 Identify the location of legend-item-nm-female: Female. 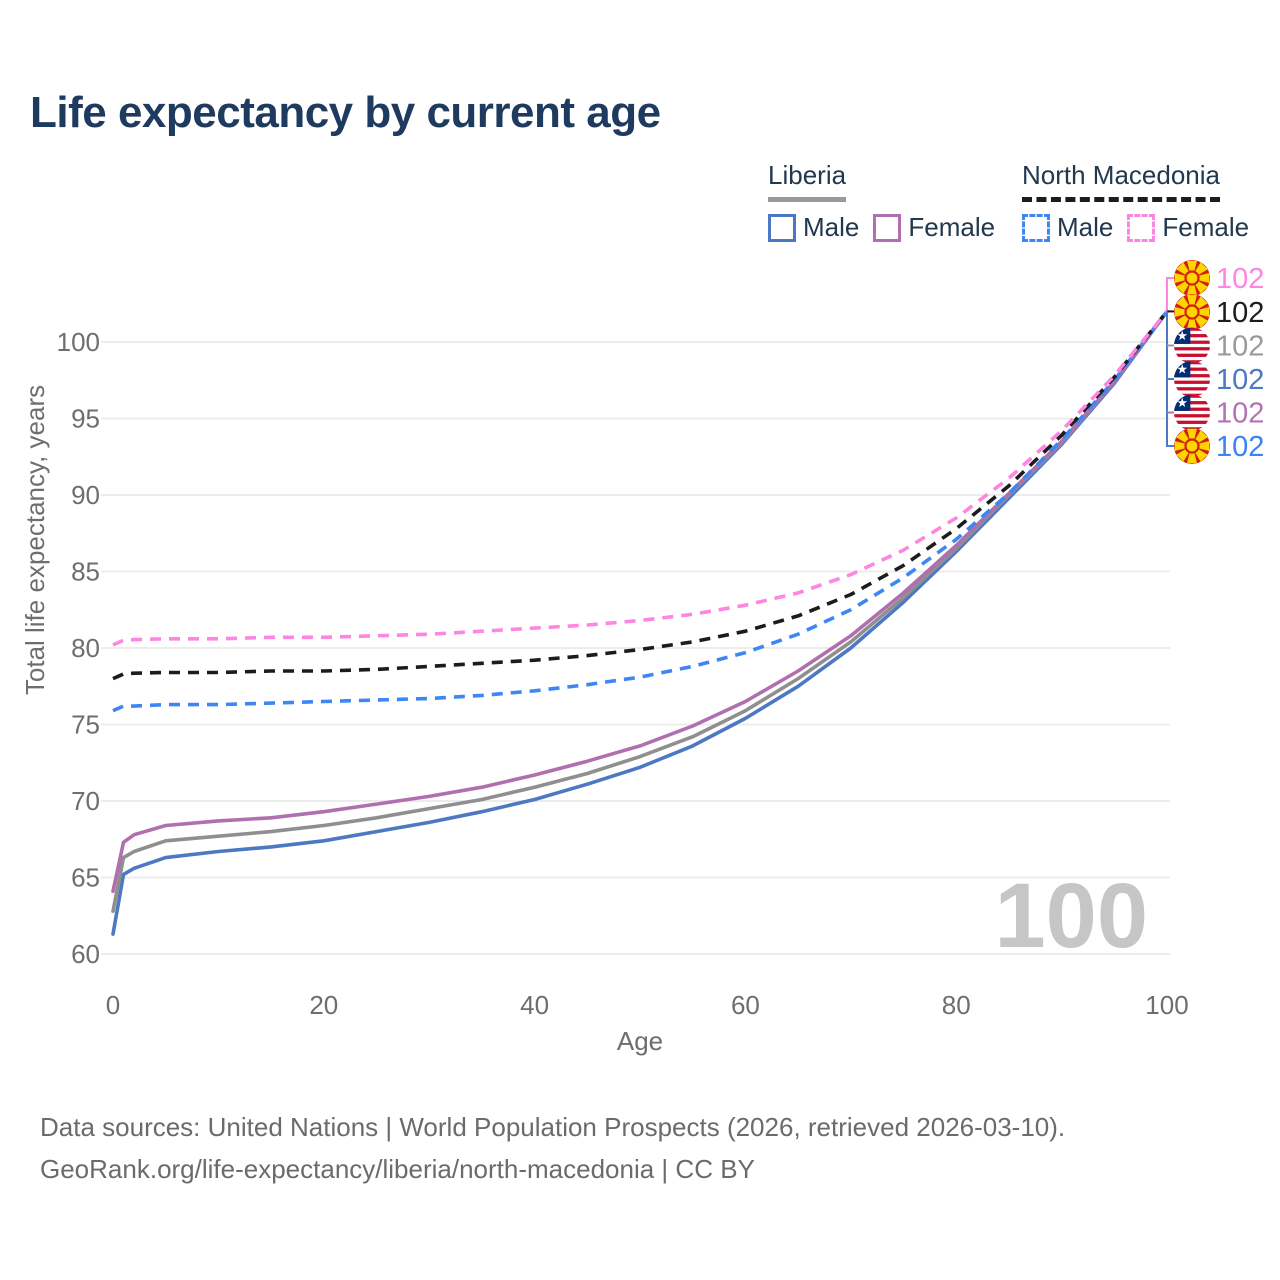
(1188, 227).